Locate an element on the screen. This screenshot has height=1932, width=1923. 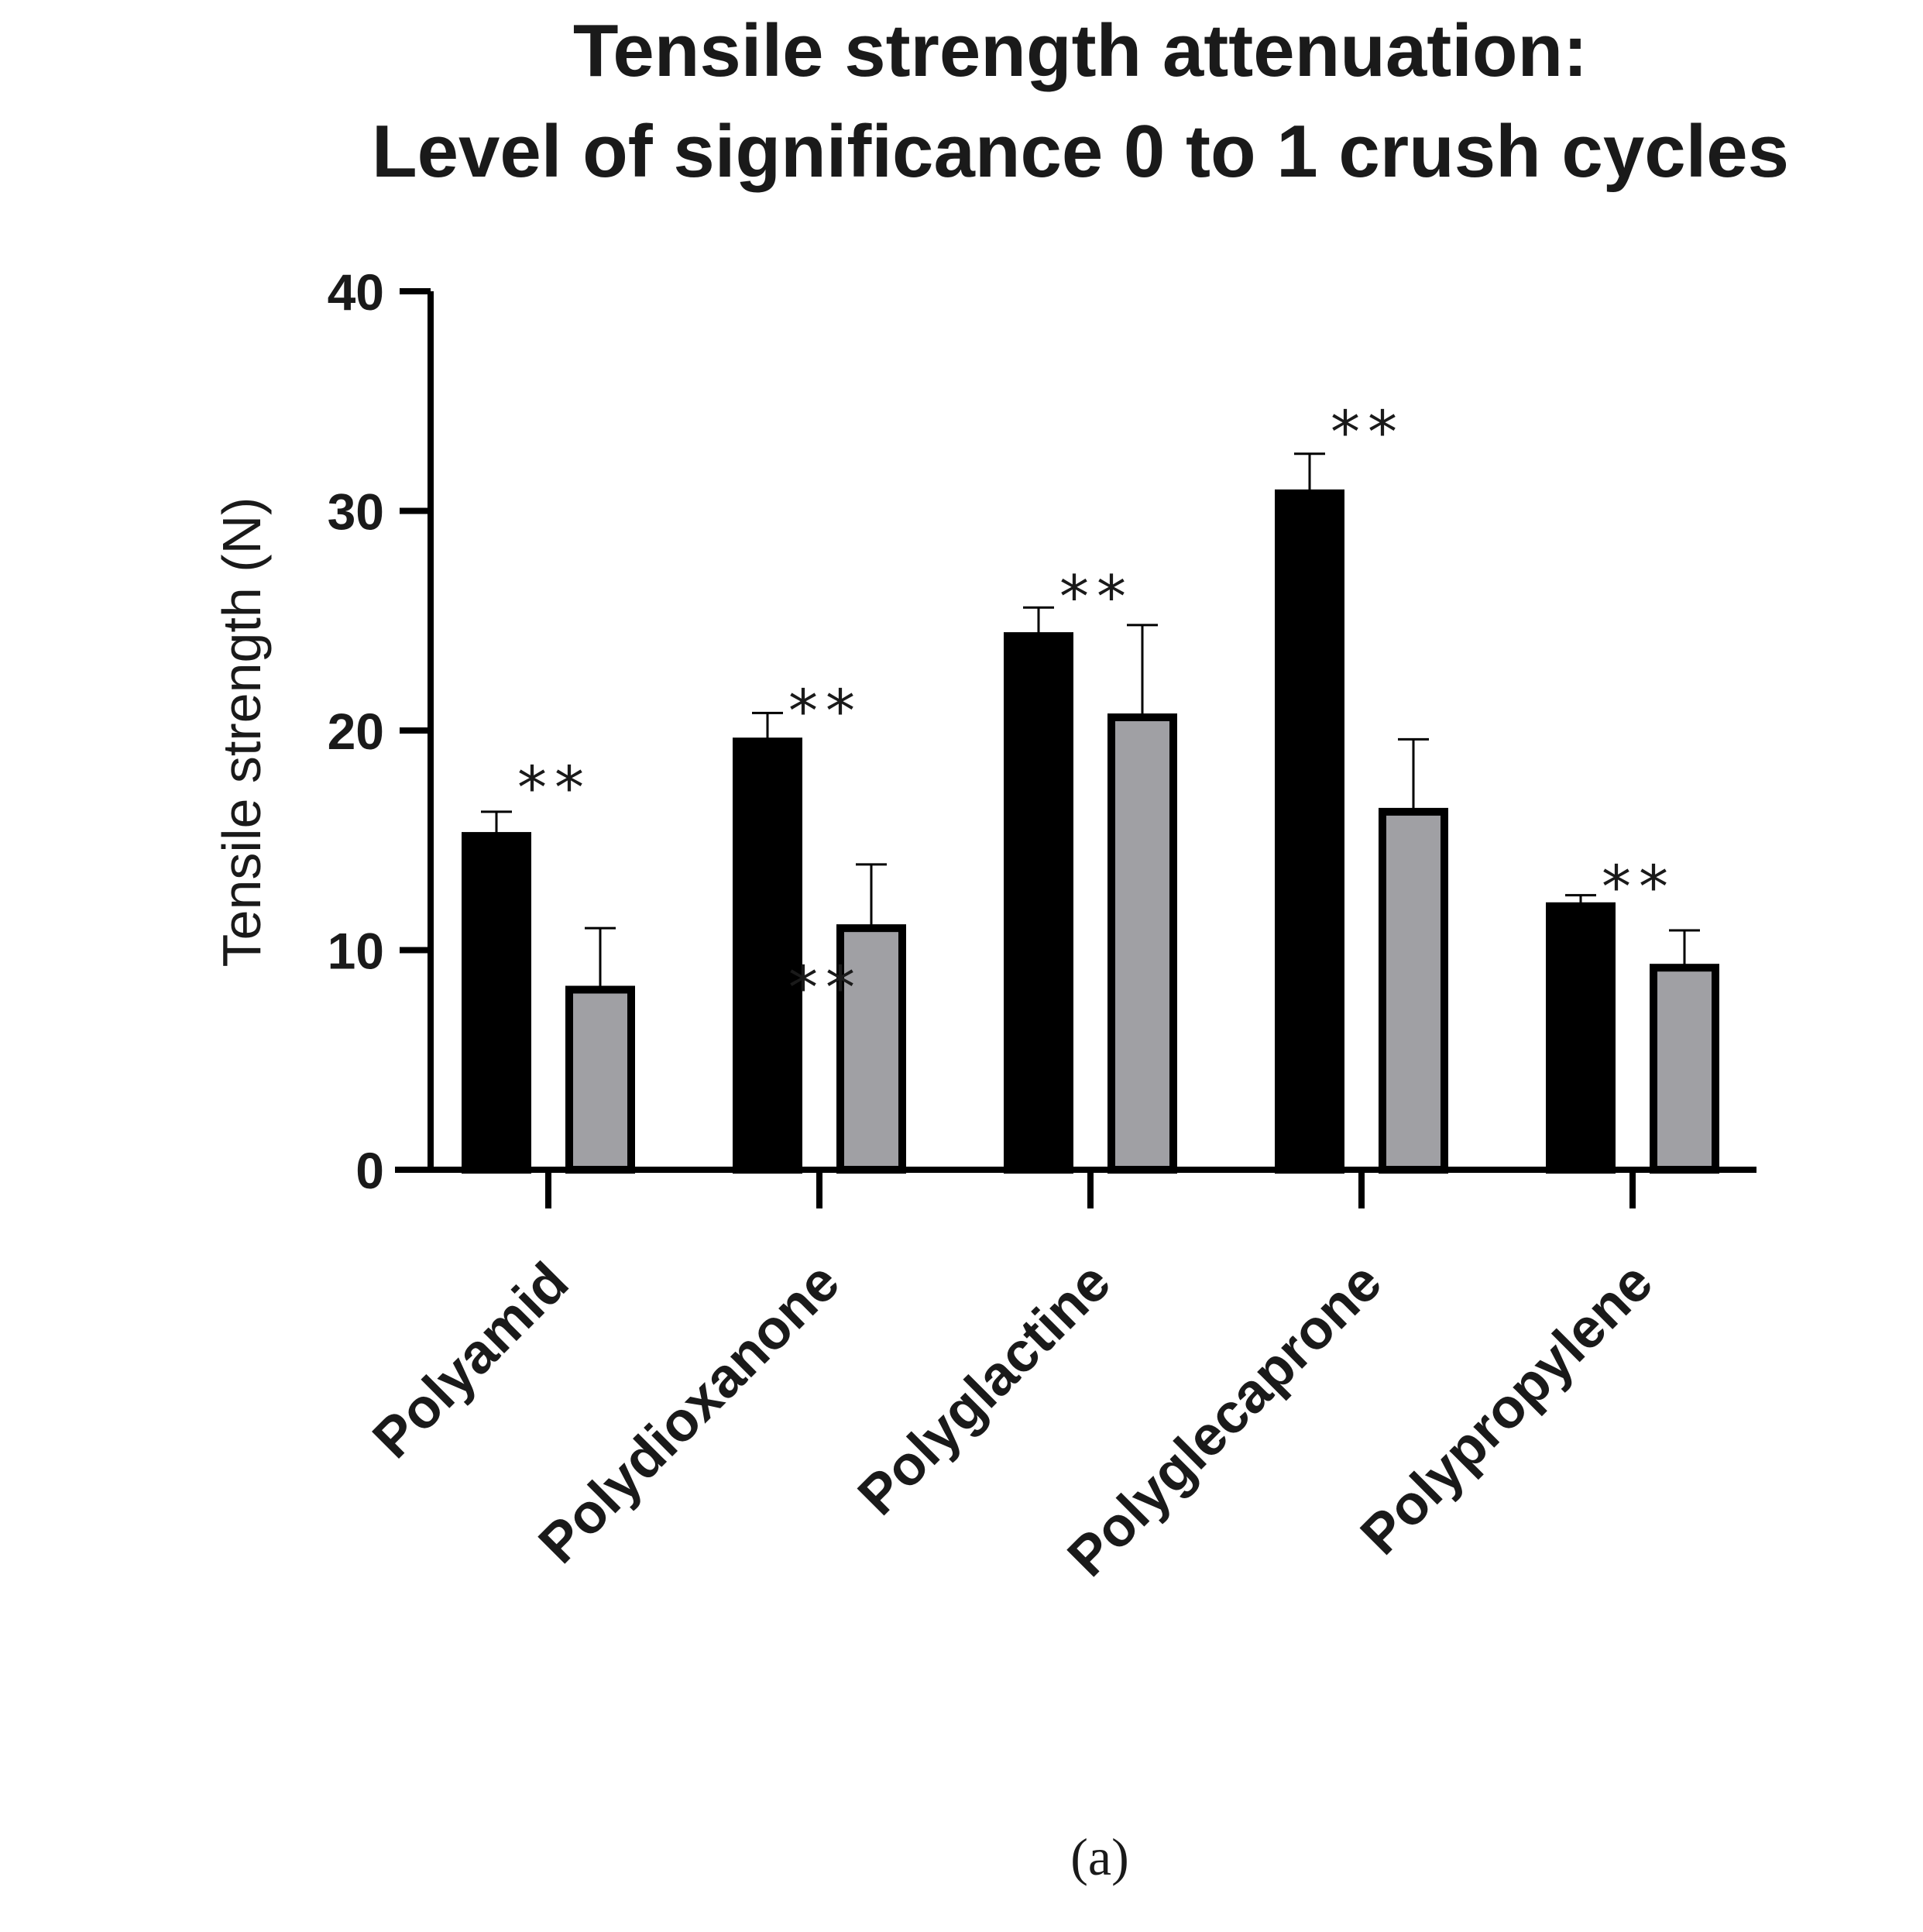
y-tick-label: 10 is located at coordinates (356, 951).